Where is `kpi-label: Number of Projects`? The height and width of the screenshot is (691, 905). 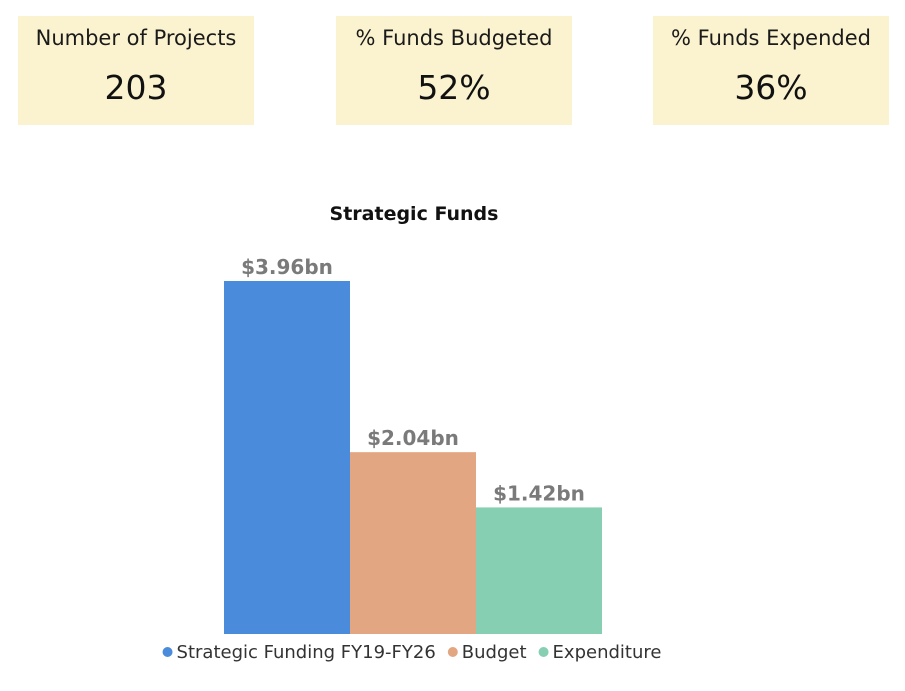 kpi-label: Number of Projects is located at coordinates (136, 38).